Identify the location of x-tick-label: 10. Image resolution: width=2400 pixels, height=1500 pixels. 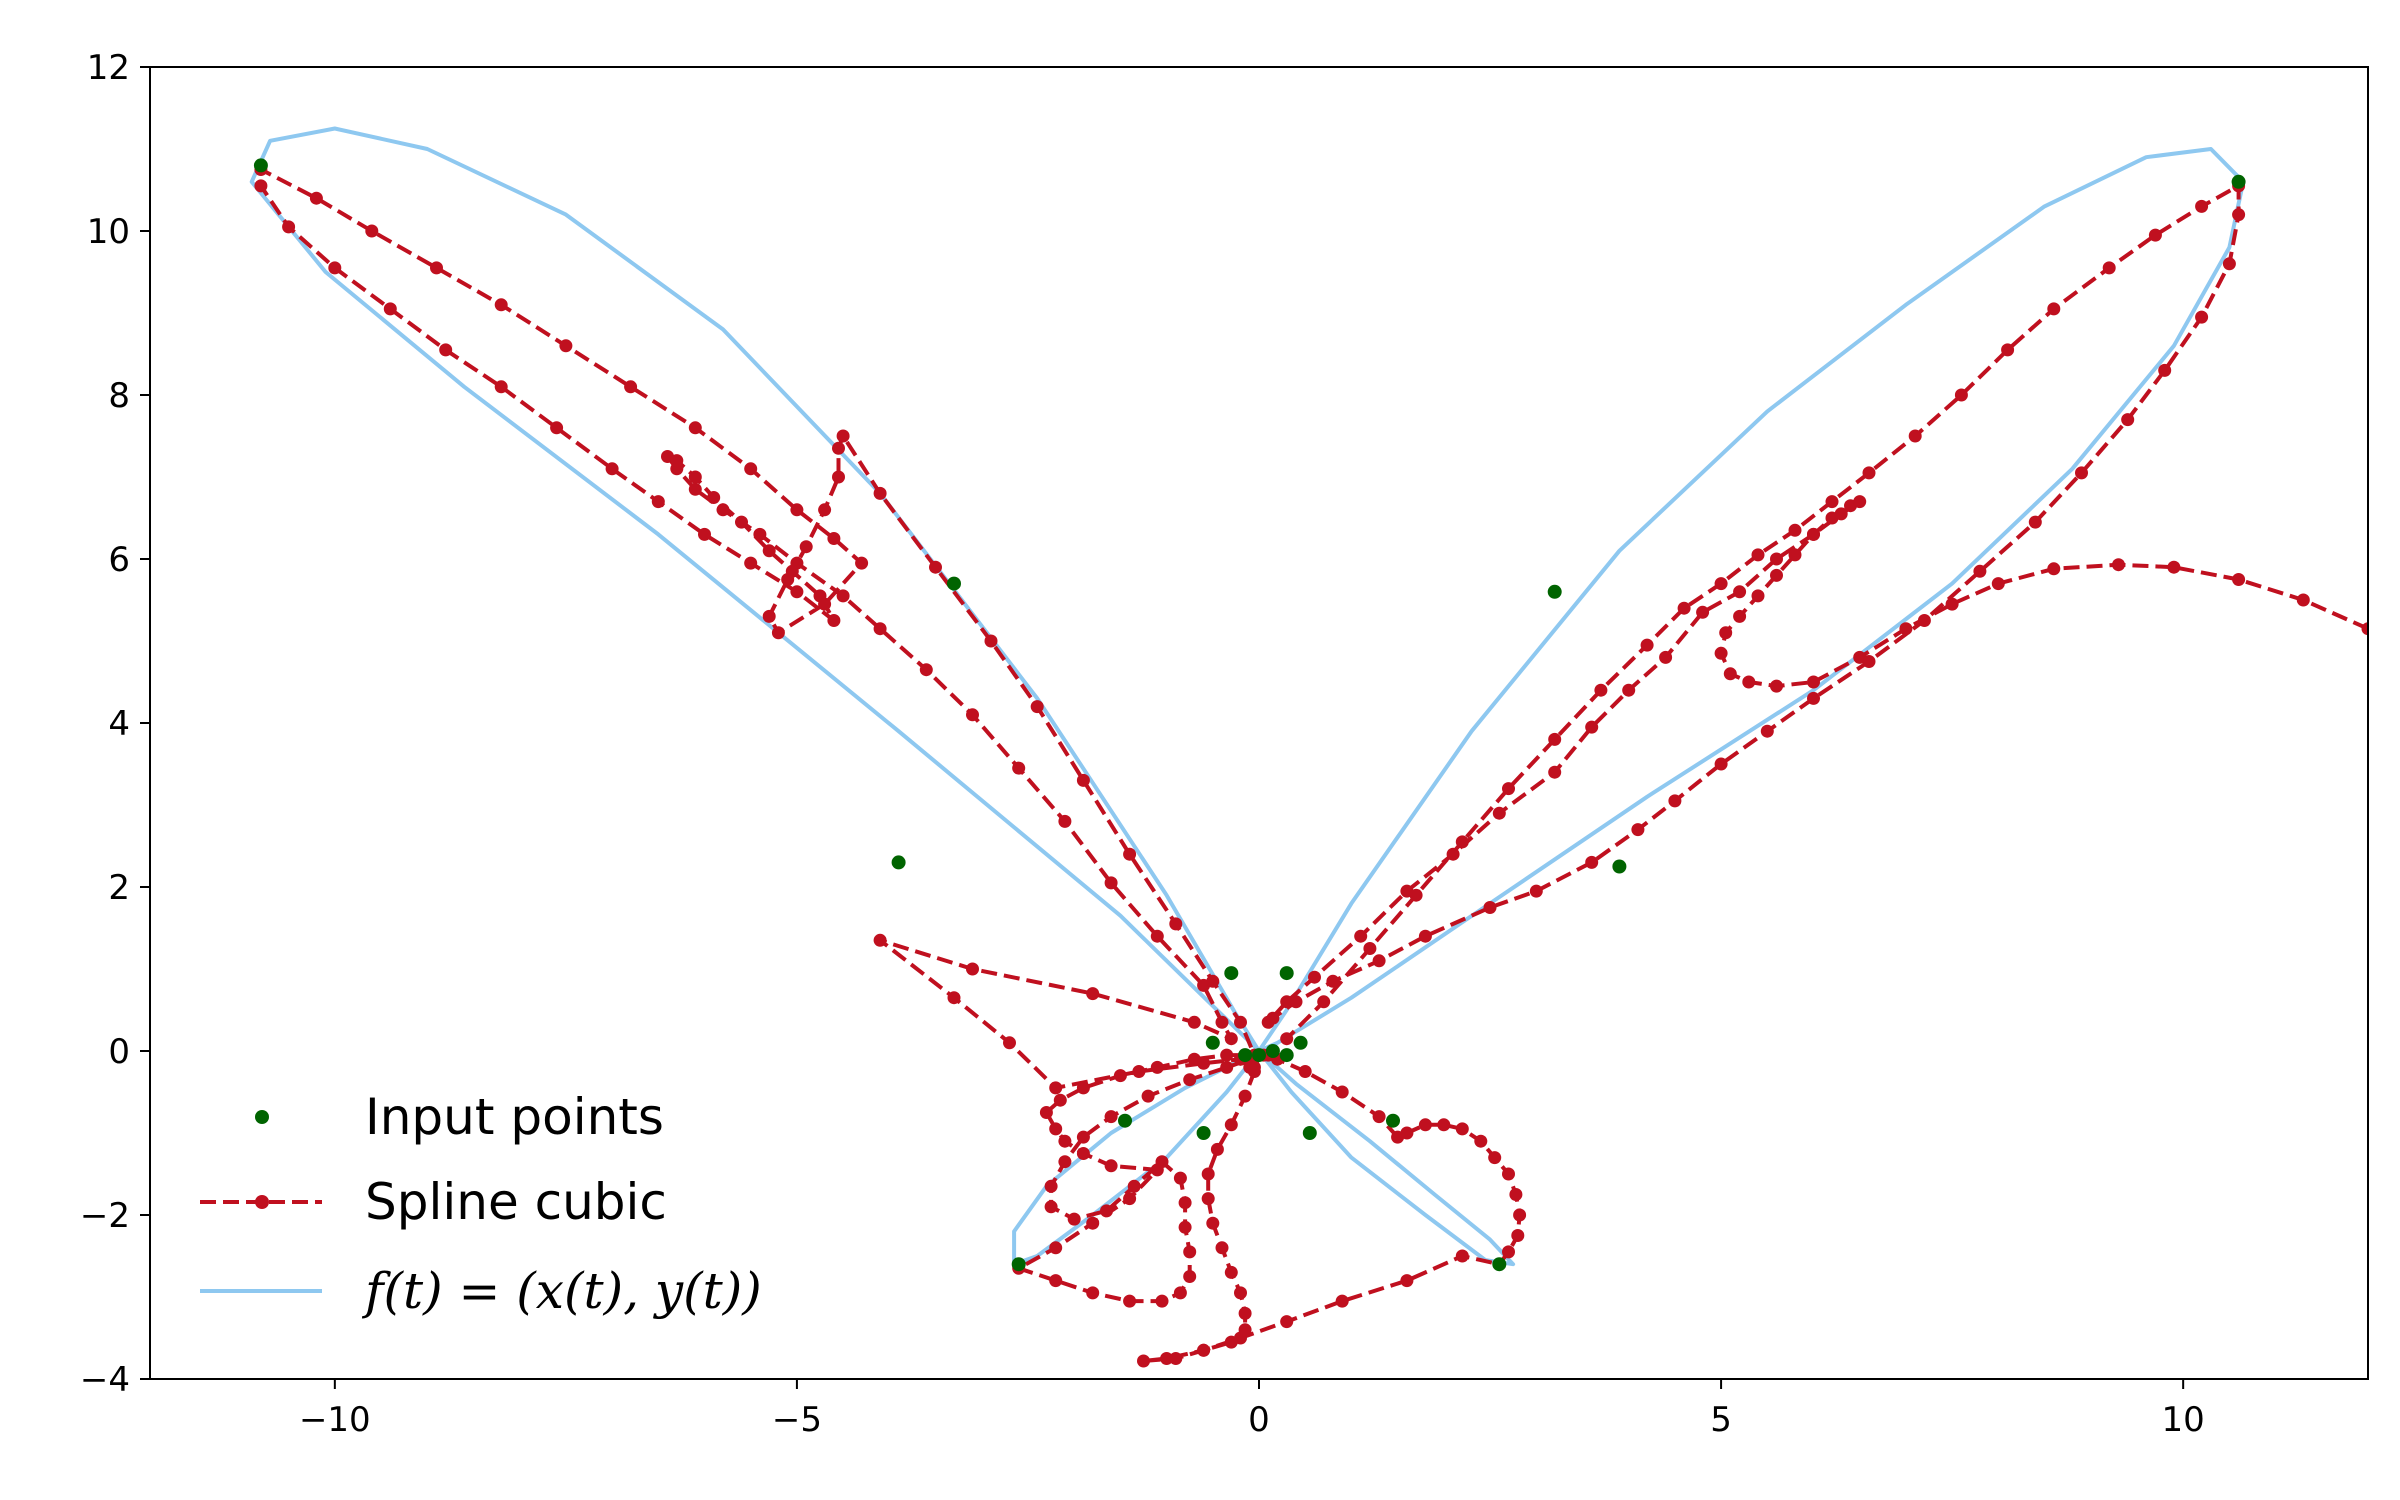
(2183, 1420).